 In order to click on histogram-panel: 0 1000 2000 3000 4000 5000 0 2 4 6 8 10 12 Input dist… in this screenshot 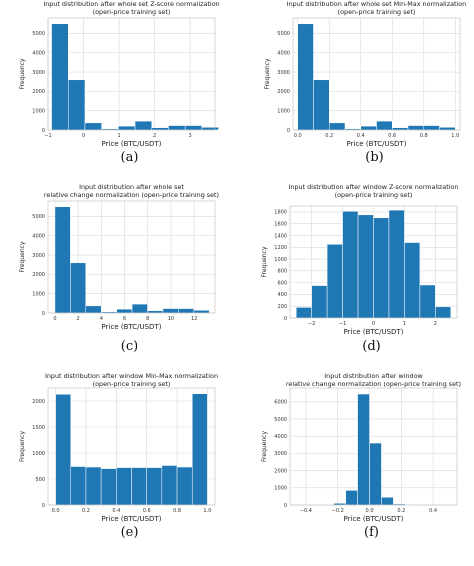, I will do `click(119, 268)`.